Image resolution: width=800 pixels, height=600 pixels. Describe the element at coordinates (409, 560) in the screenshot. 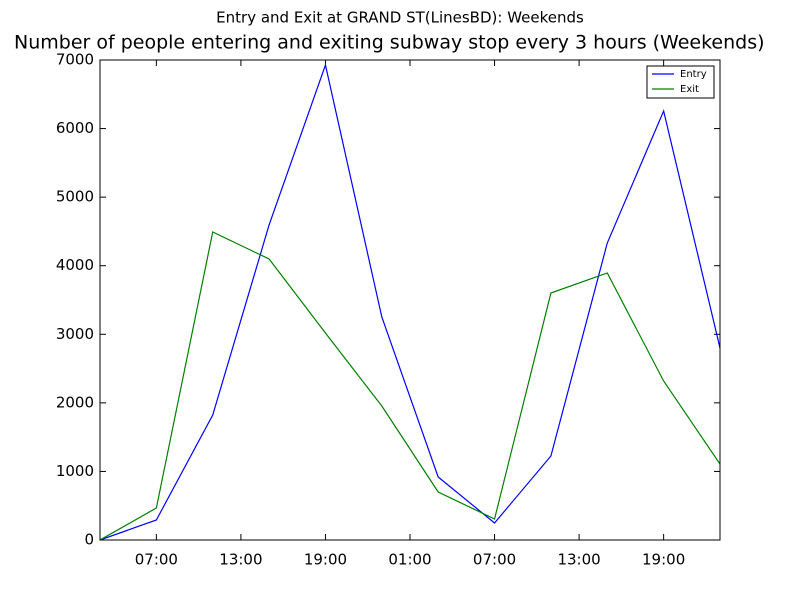

I see `x-tick-label: 01:00` at that location.